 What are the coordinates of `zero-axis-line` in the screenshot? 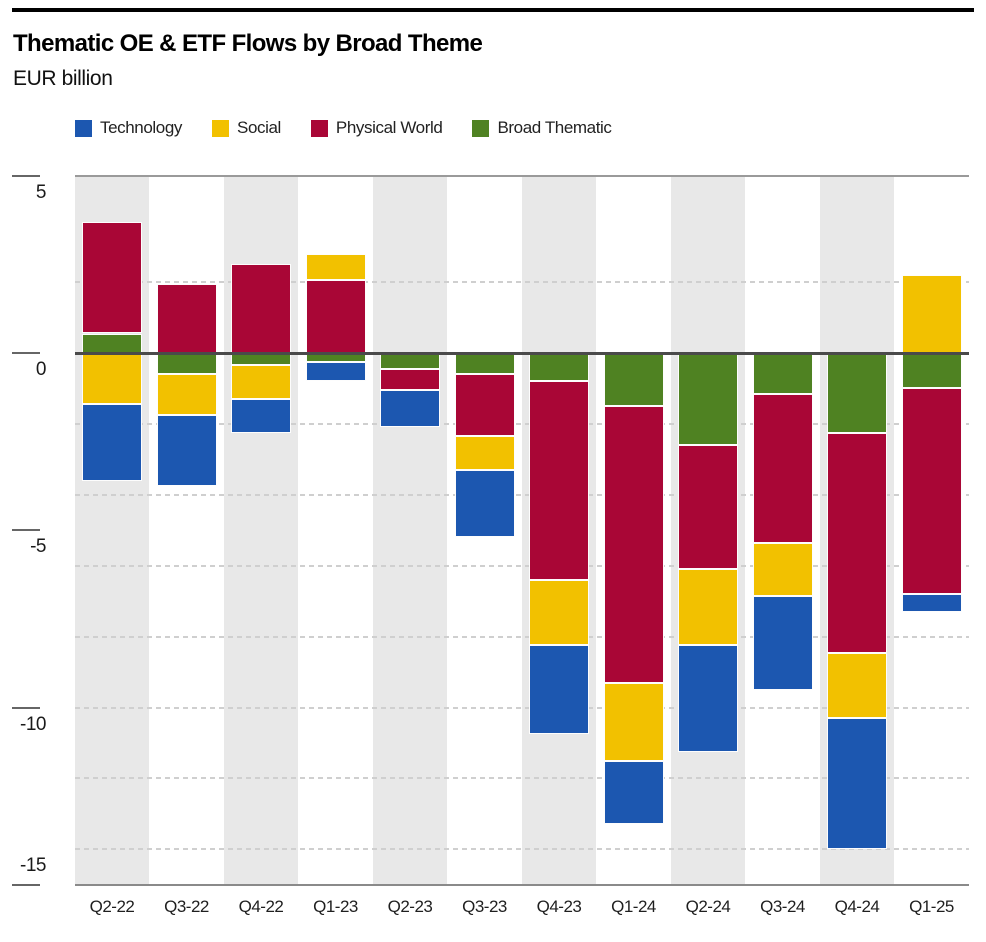 It's located at (521, 353).